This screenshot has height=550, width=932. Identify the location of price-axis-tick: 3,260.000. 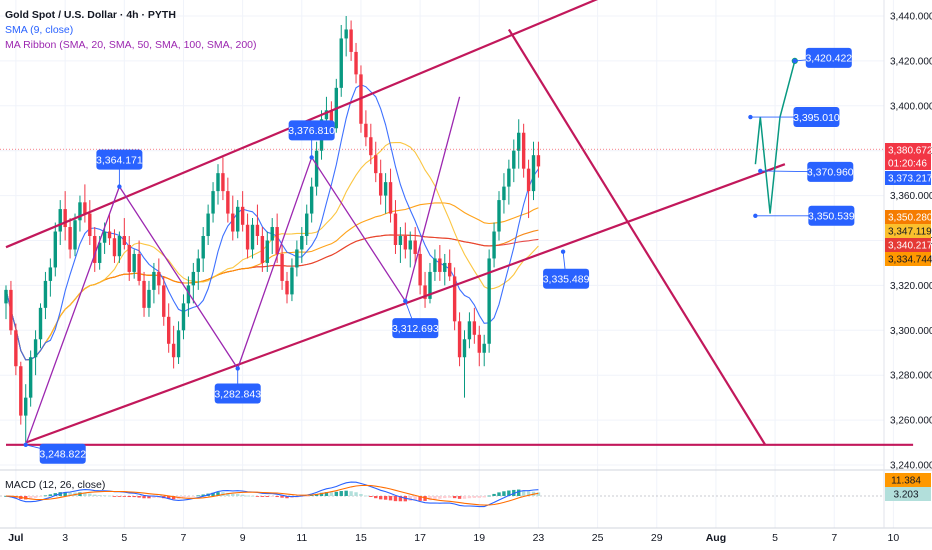
(911, 421).